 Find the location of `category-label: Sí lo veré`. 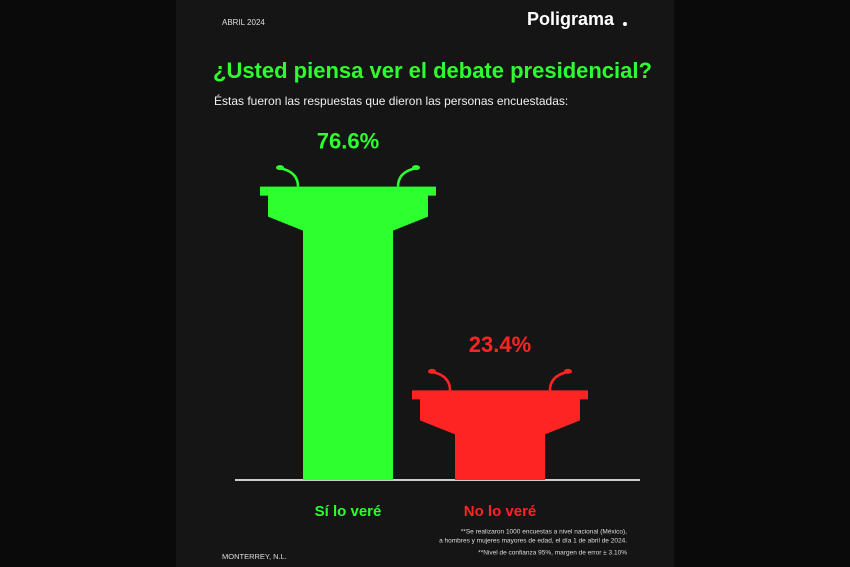

category-label: Sí lo veré is located at coordinates (348, 511).